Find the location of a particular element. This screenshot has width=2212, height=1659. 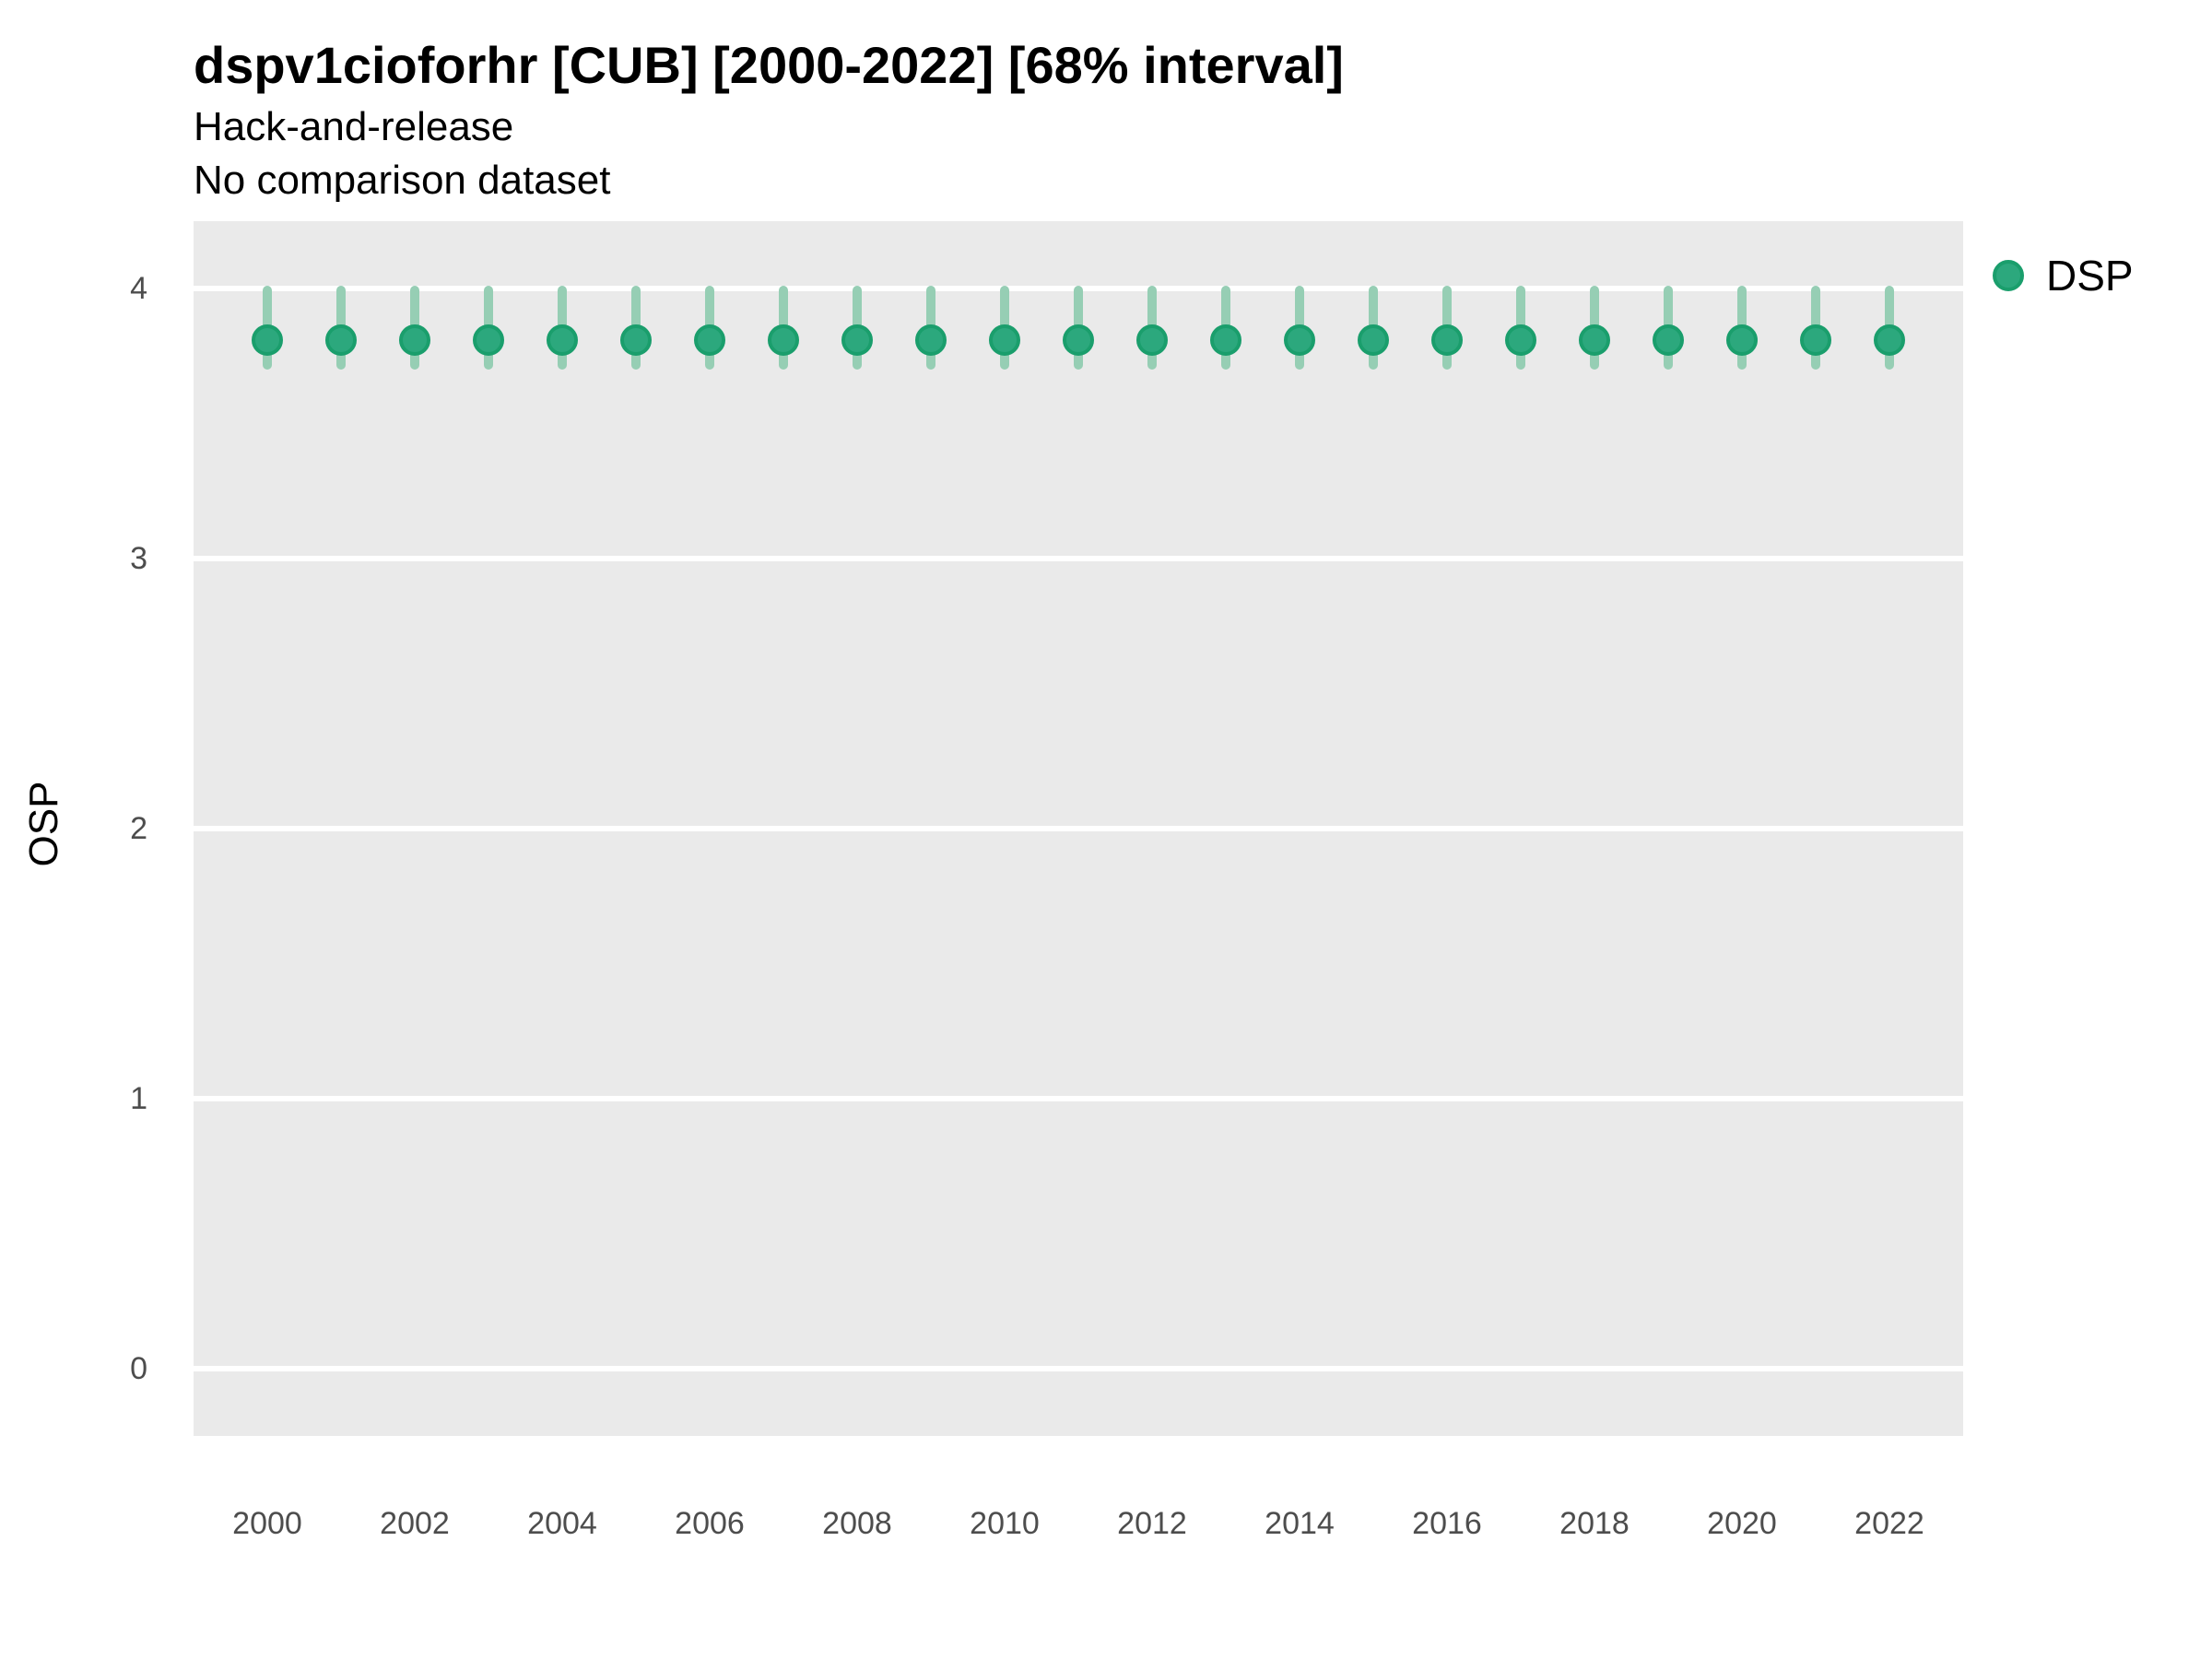

point-dot-2017 is located at coordinates (1520, 340).